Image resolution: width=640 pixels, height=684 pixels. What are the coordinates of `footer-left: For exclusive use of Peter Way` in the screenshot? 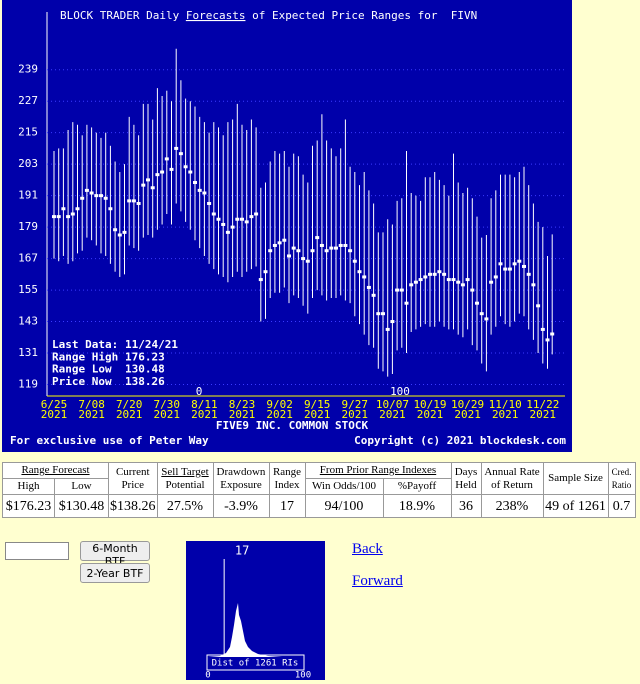 It's located at (109, 440).